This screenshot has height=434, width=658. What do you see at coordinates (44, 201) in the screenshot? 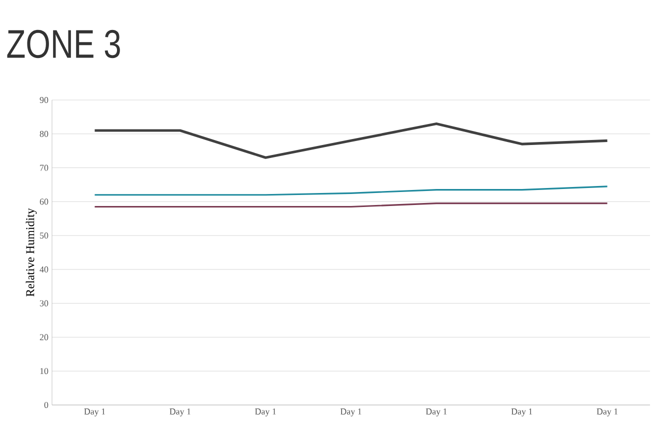
I see `y-tick-label: 60` at bounding box center [44, 201].